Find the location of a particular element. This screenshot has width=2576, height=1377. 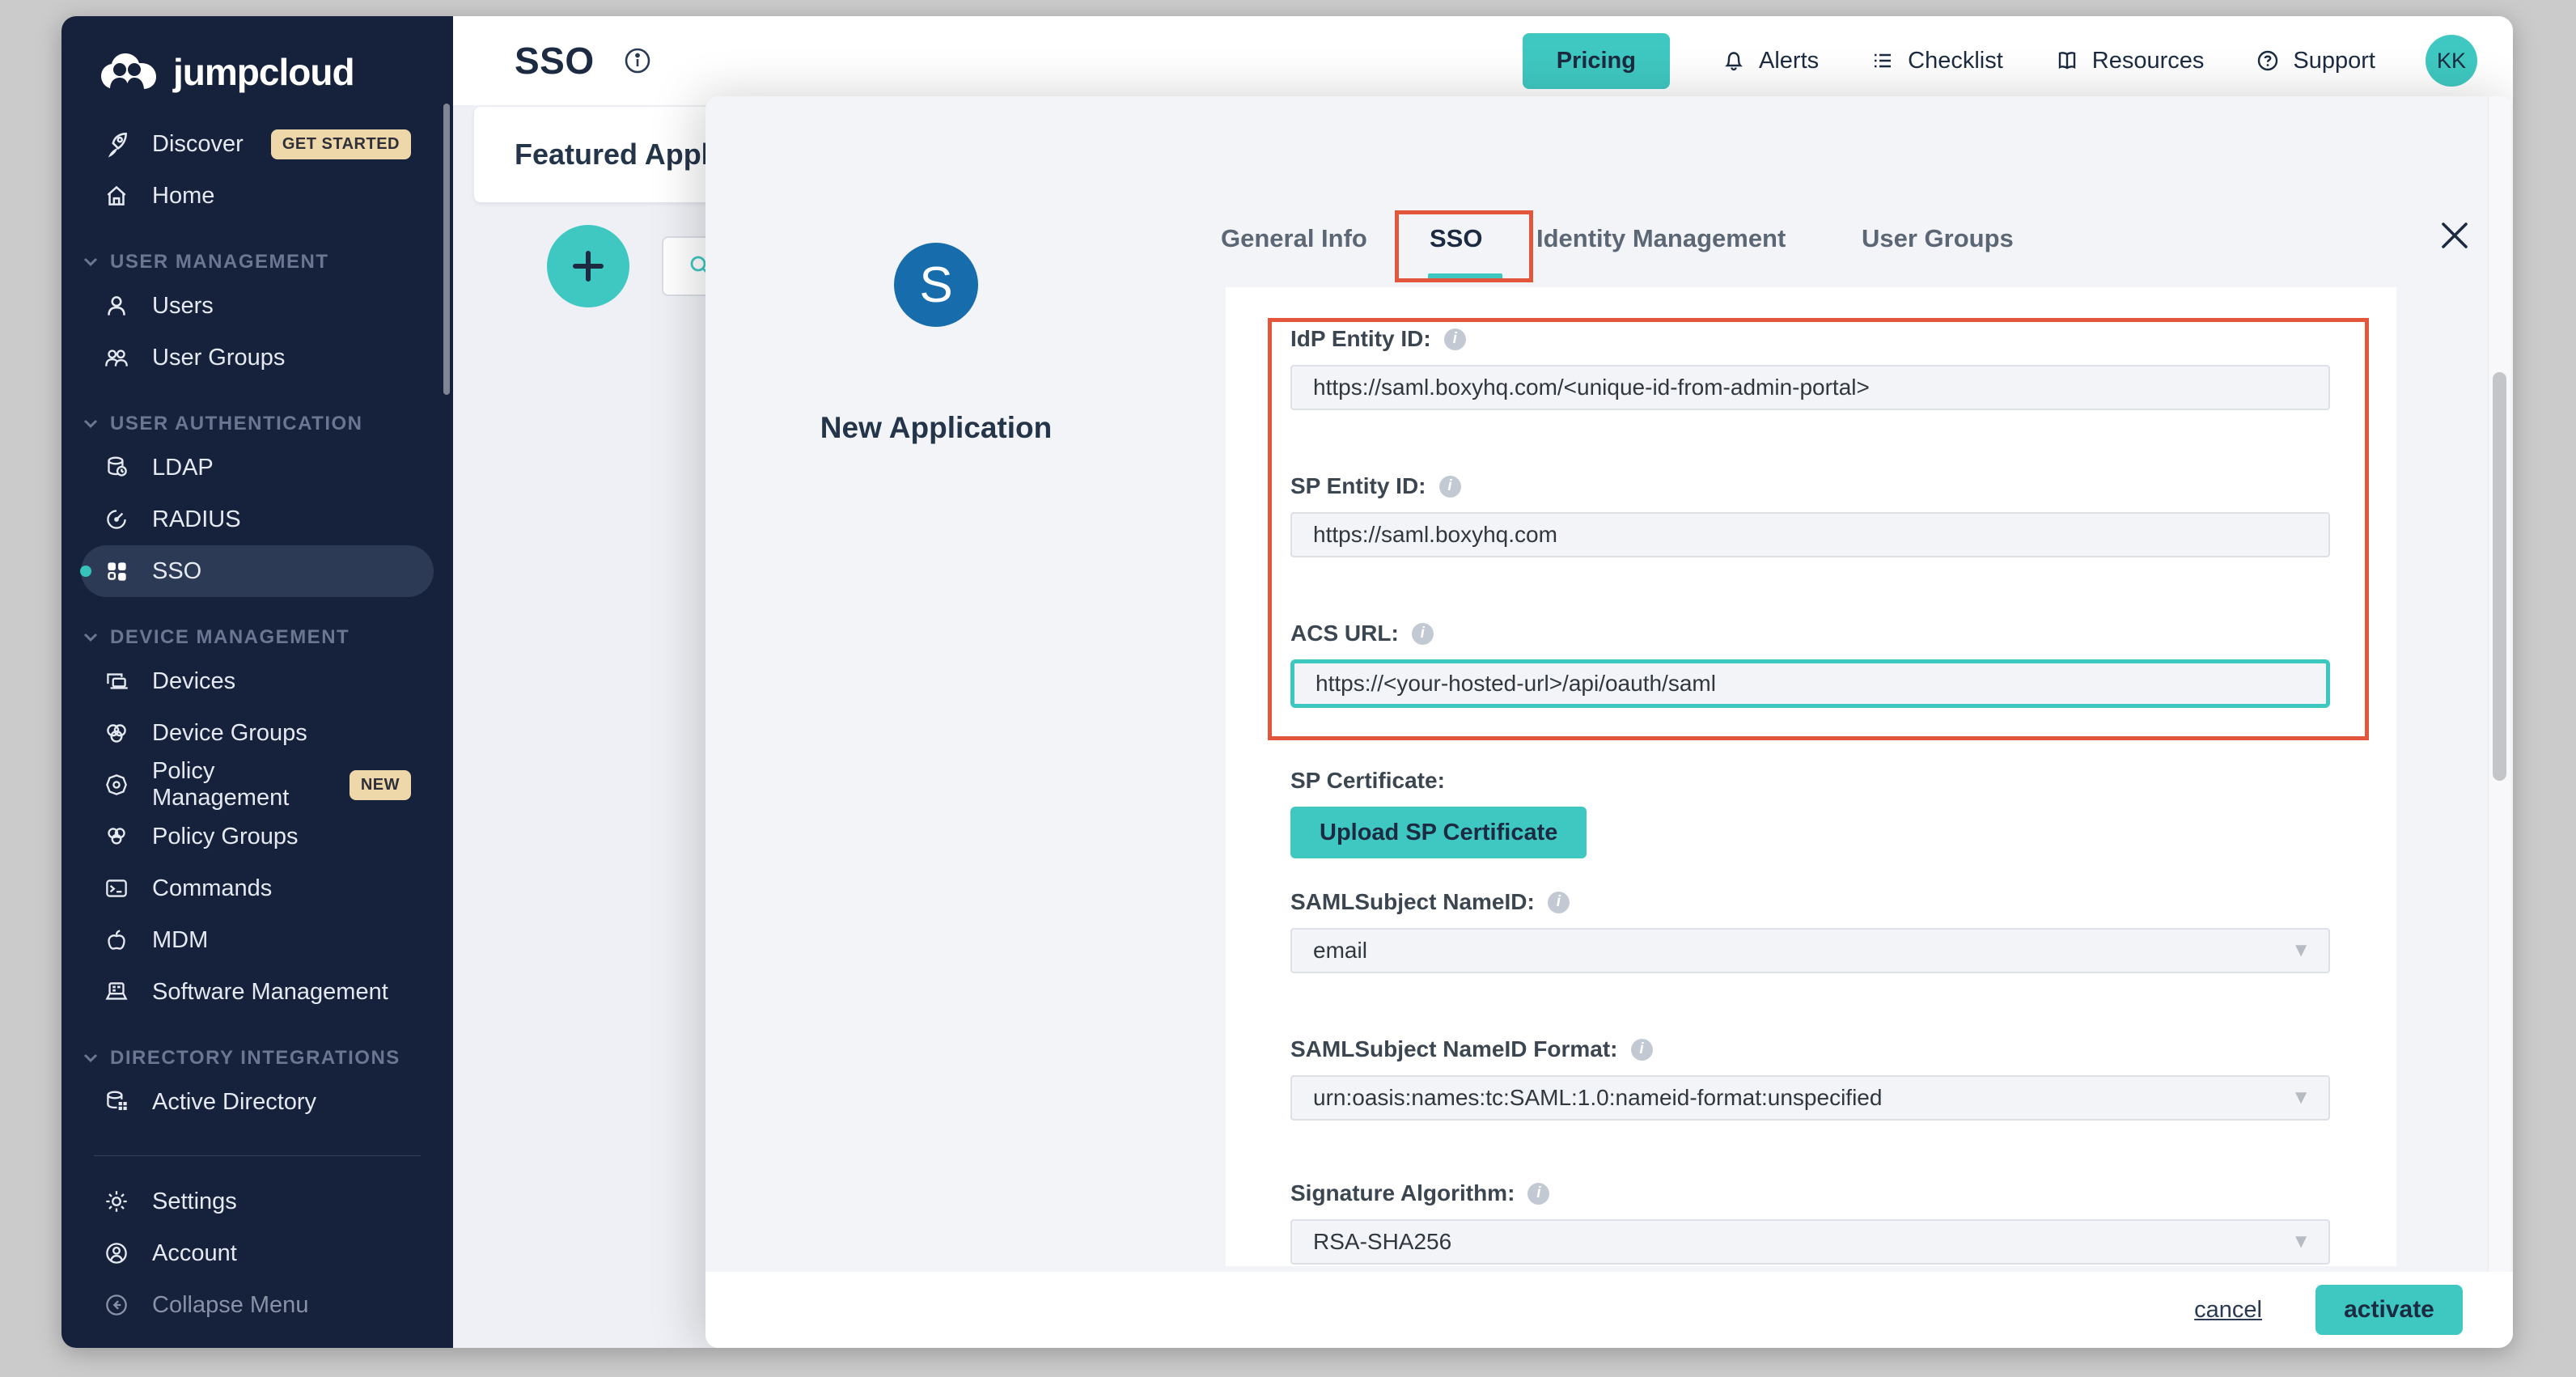

sidebar-item-users: Users is located at coordinates (257, 306).